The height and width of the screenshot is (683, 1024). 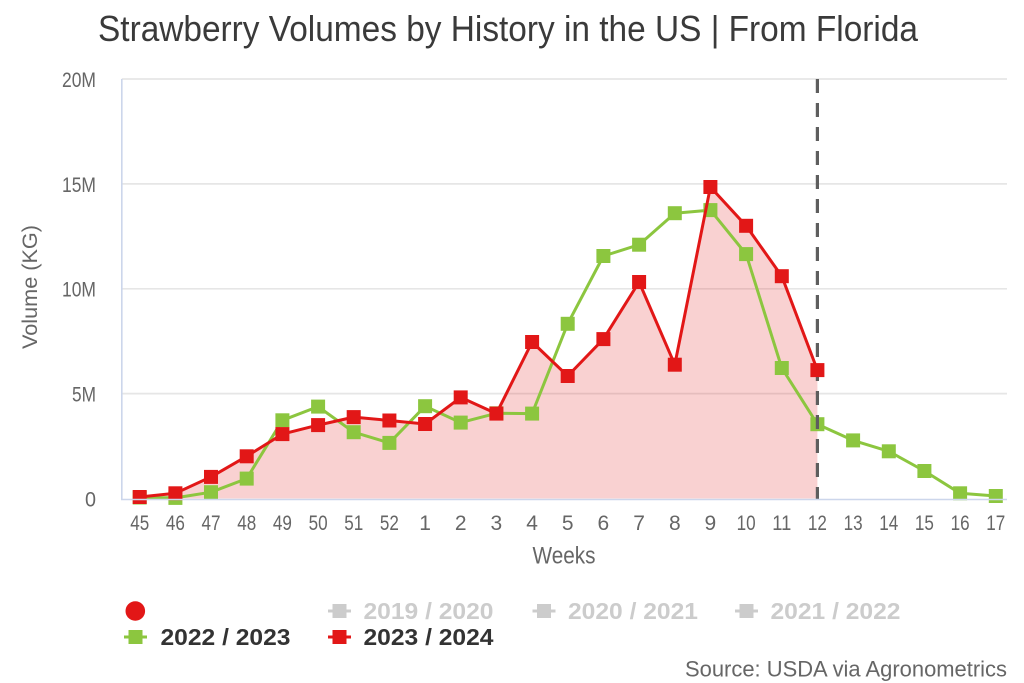 What do you see at coordinates (226, 637) in the screenshot?
I see `svg-text: 2022 / 2023` at bounding box center [226, 637].